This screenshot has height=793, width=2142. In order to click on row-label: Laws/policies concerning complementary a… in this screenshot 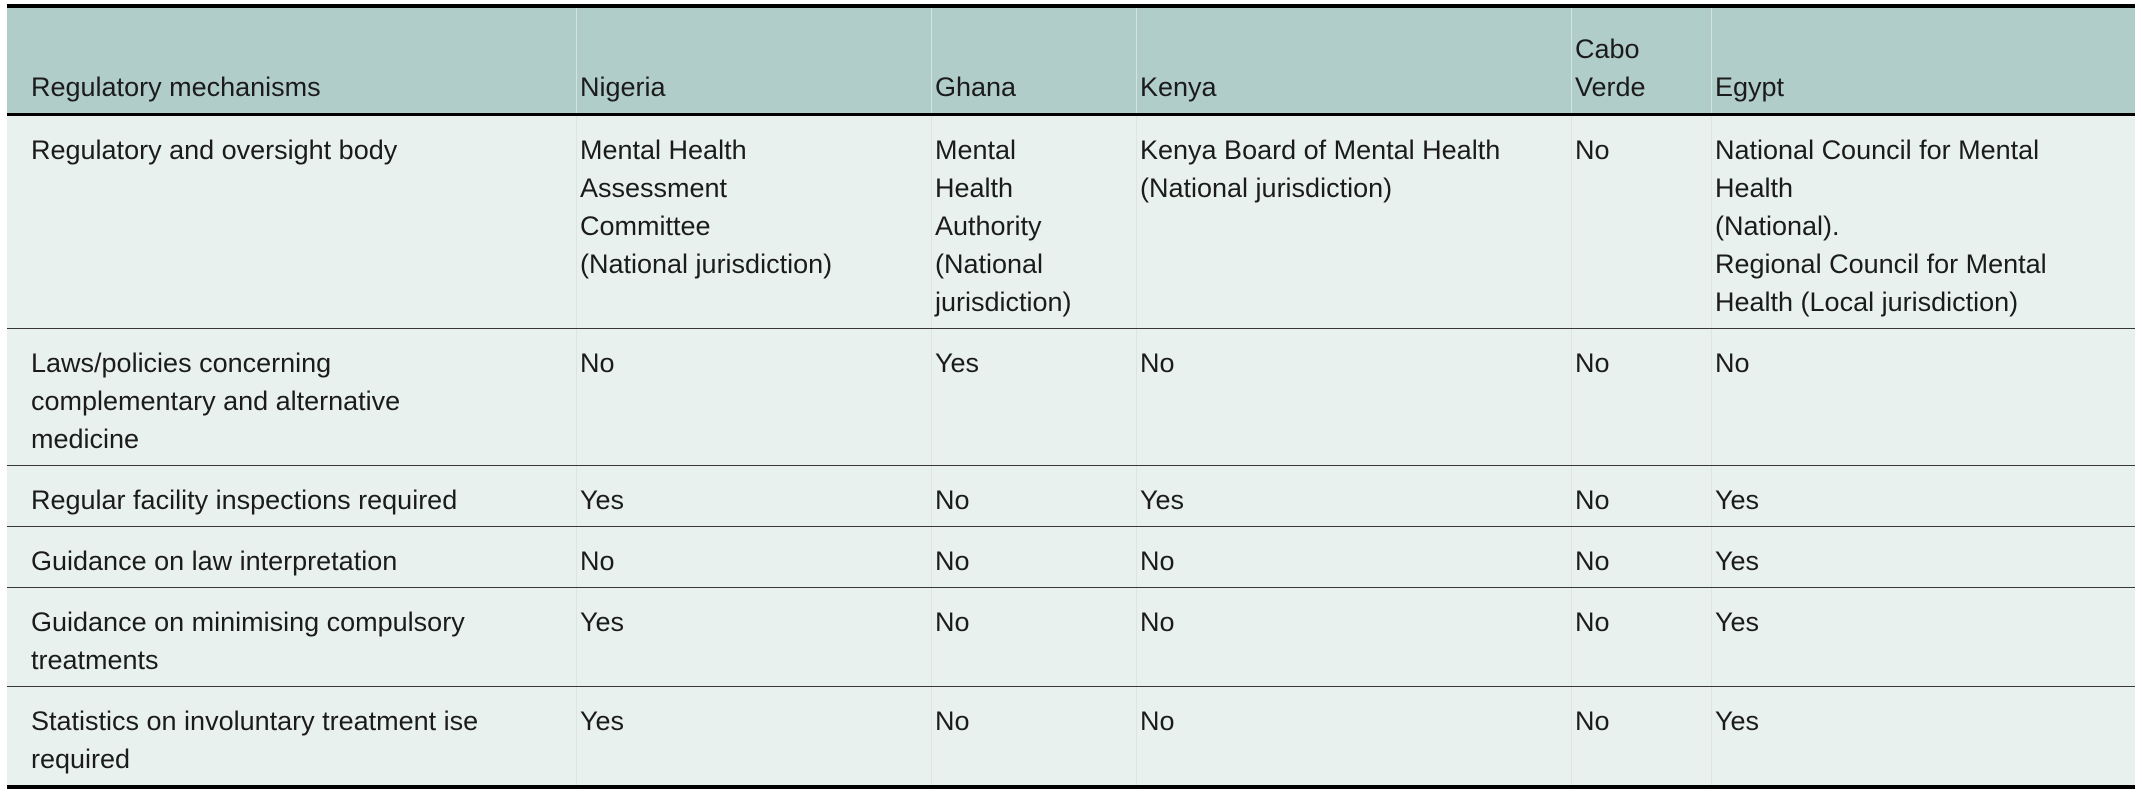, I will do `click(291, 397)`.